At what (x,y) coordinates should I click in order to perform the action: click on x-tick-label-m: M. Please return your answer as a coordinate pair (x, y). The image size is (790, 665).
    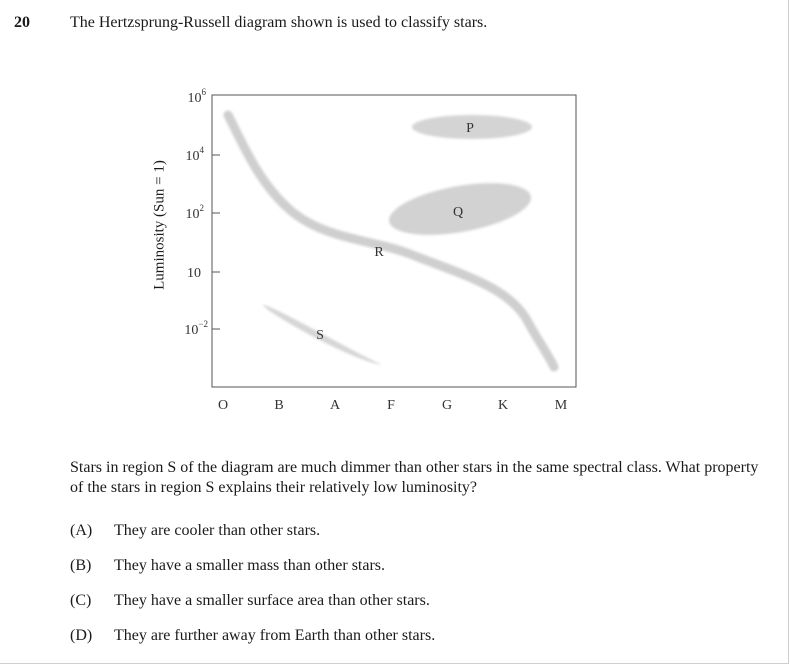
    Looking at the image, I should click on (561, 405).